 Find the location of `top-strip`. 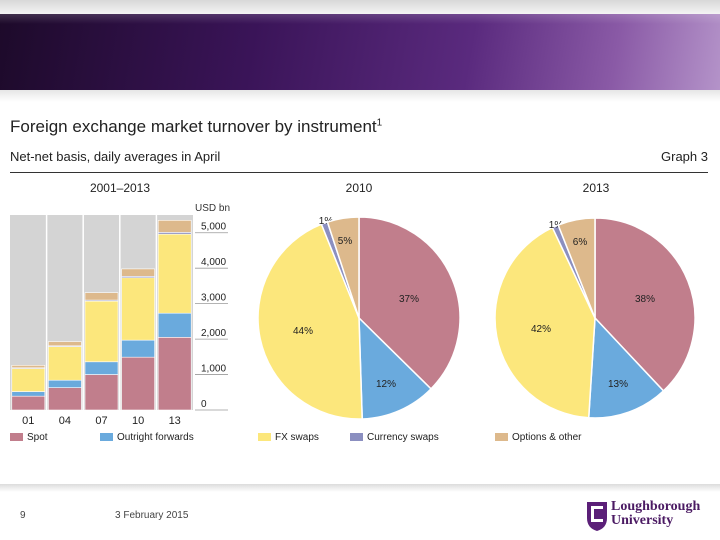

top-strip is located at coordinates (360, 7).